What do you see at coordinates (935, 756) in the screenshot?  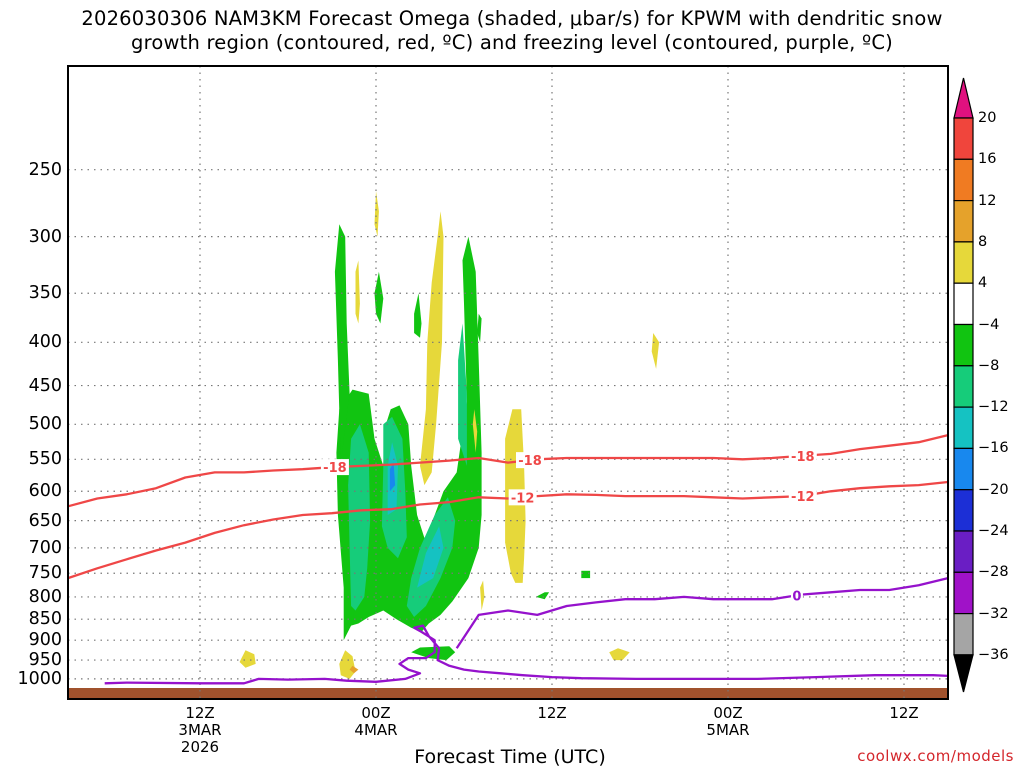 I see `credit-link: coolwx.com/models` at bounding box center [935, 756].